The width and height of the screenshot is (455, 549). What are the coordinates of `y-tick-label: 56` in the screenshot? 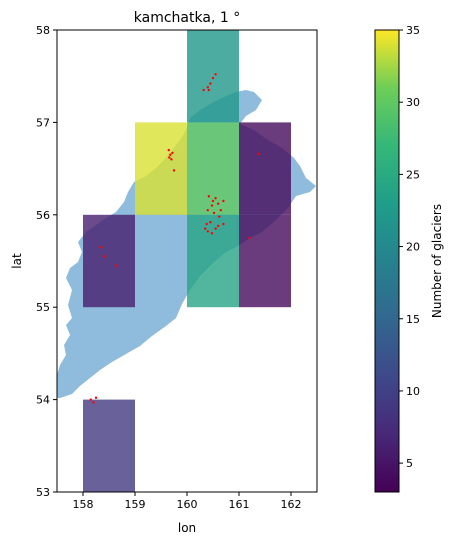 It's located at (43, 215).